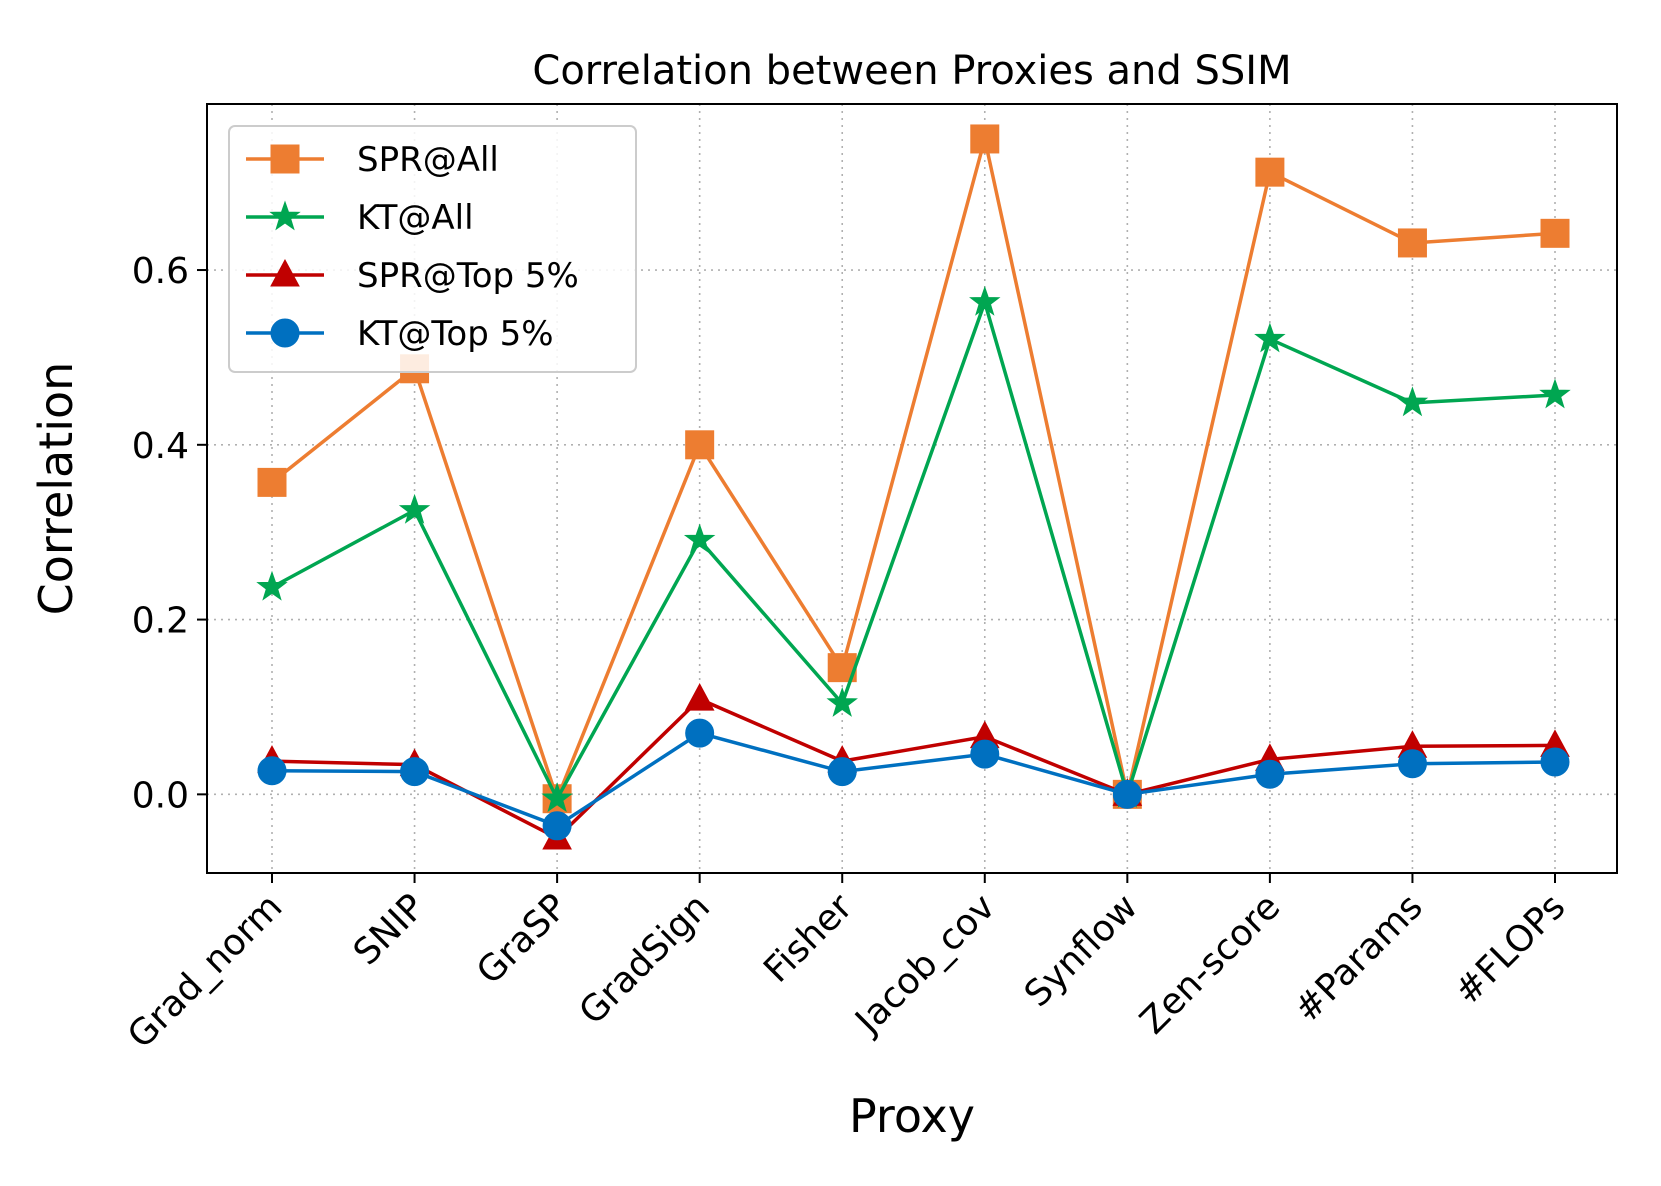 The height and width of the screenshot is (1186, 1661). I want to click on x-tick-label: Jacob_cov, so click(925, 964).